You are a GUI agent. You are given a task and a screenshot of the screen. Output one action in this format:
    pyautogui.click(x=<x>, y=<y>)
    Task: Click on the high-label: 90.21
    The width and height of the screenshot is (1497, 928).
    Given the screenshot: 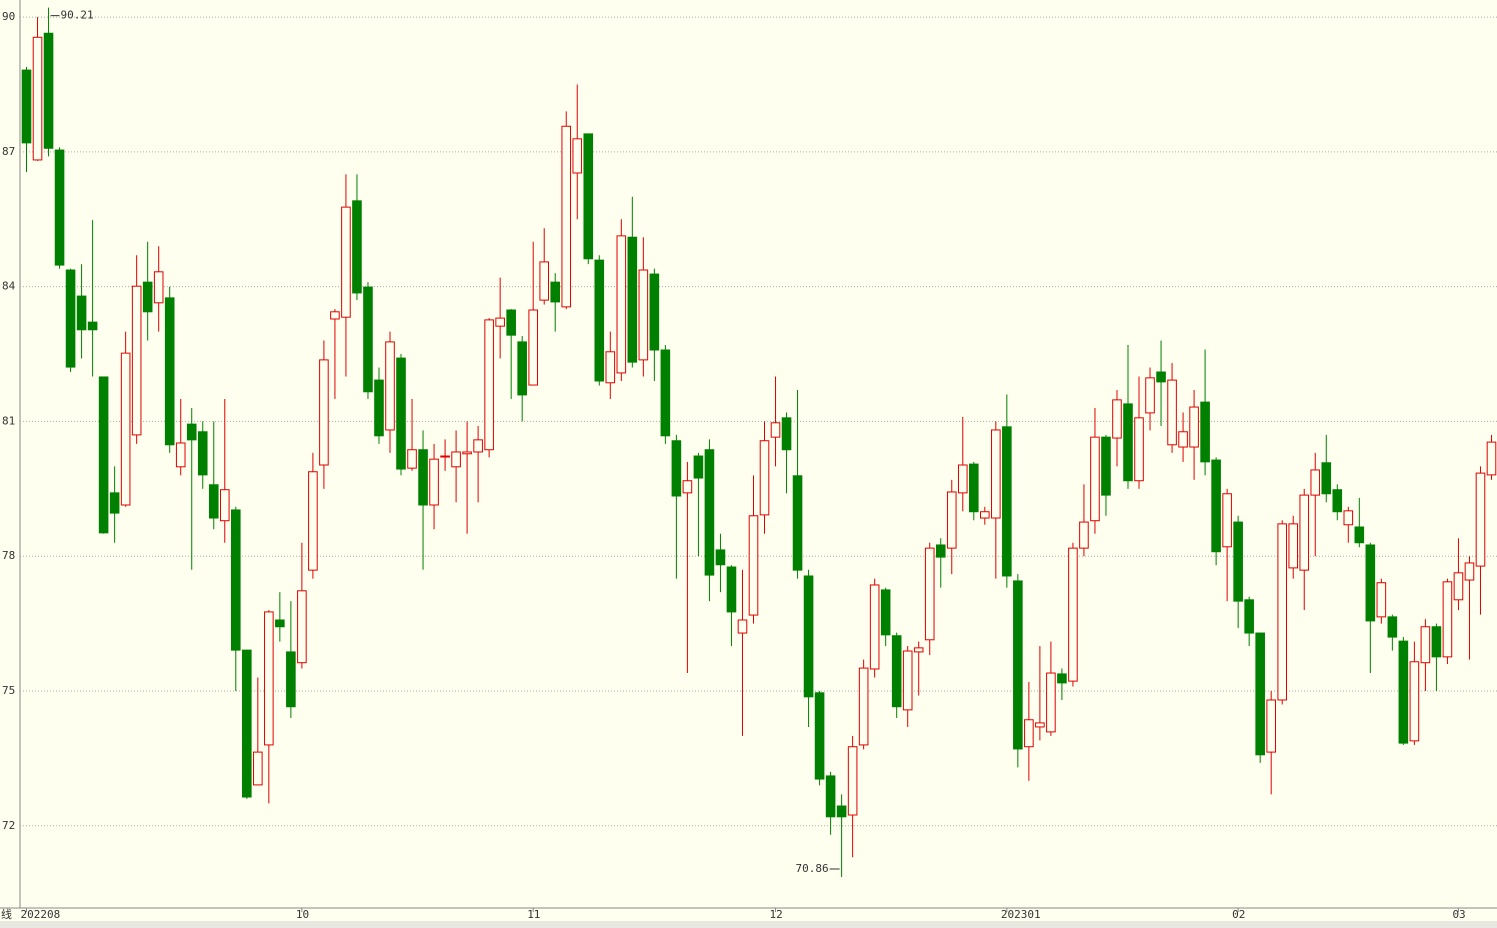 What is the action you would take?
    pyautogui.click(x=77, y=15)
    